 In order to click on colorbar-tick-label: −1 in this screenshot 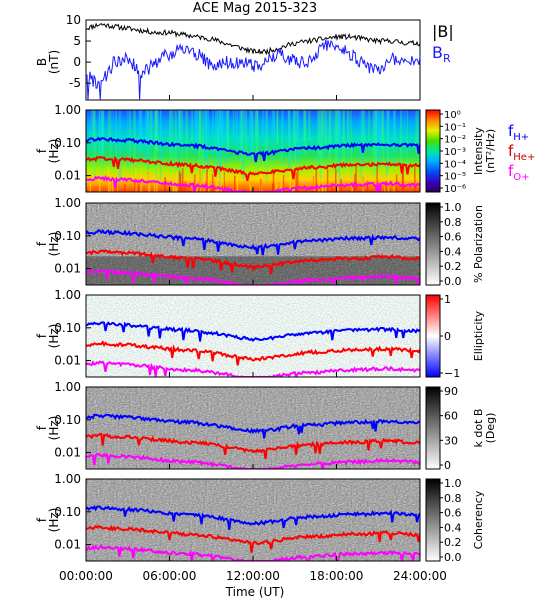, I will do `click(452, 373)`.